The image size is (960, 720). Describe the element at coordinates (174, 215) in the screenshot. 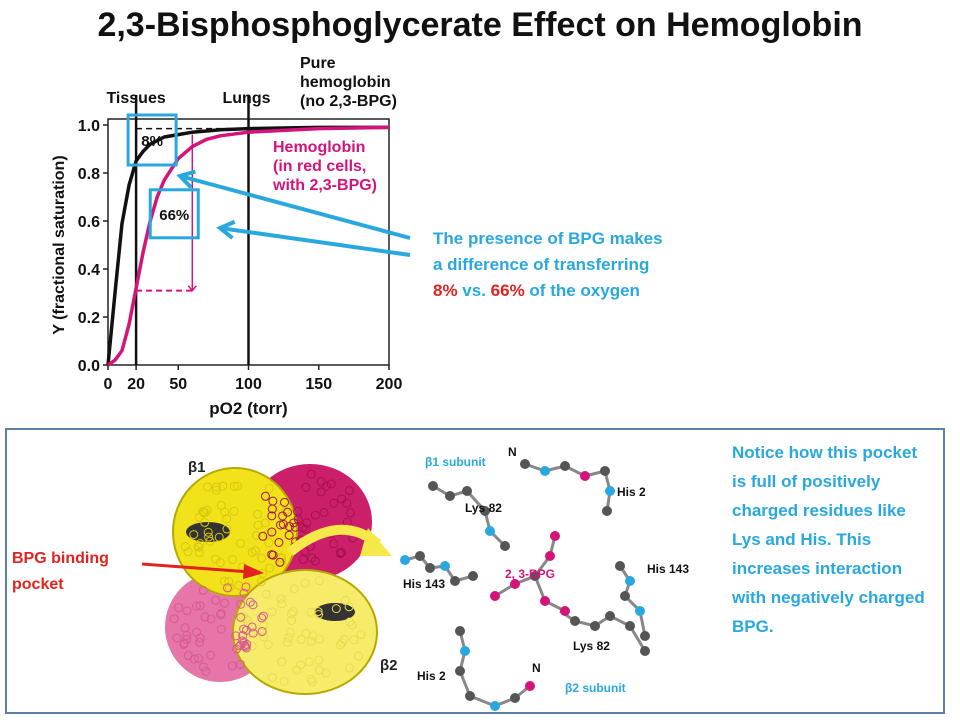

I see `bpg-delta-label: 66%` at that location.